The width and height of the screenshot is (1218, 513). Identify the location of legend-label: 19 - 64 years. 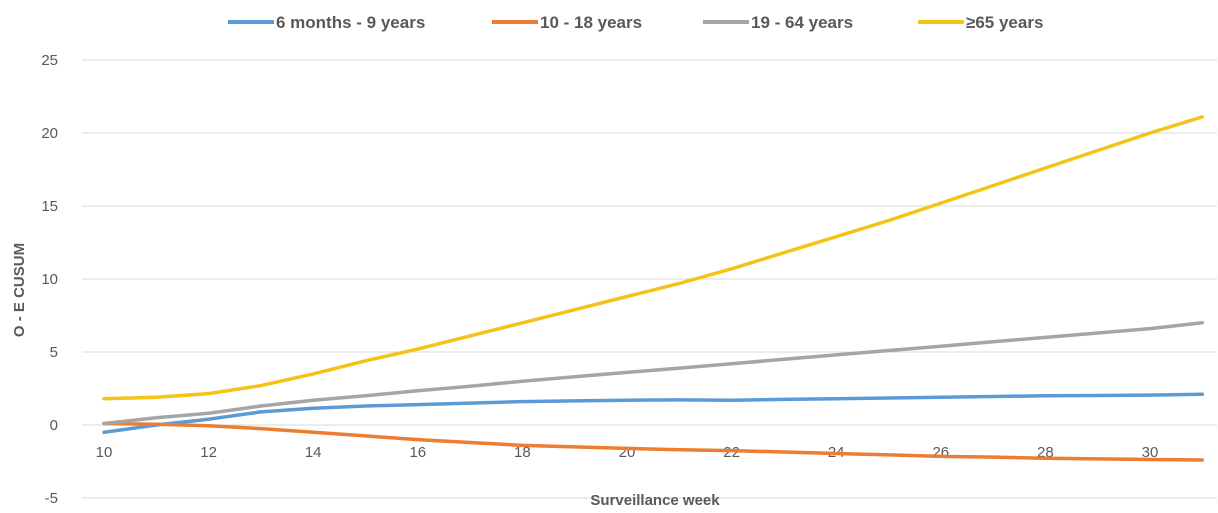
(802, 22).